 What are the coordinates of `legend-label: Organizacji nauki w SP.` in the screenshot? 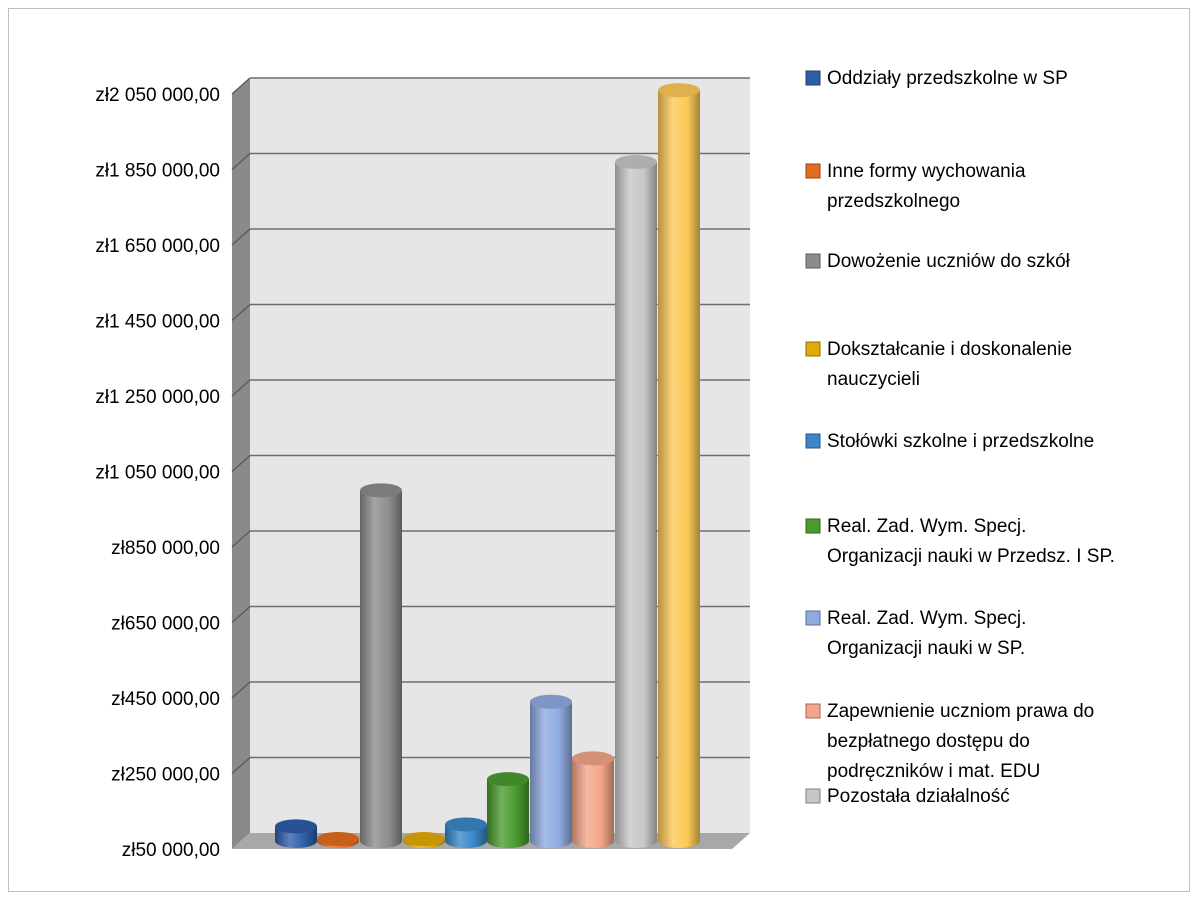 It's located at (926, 648).